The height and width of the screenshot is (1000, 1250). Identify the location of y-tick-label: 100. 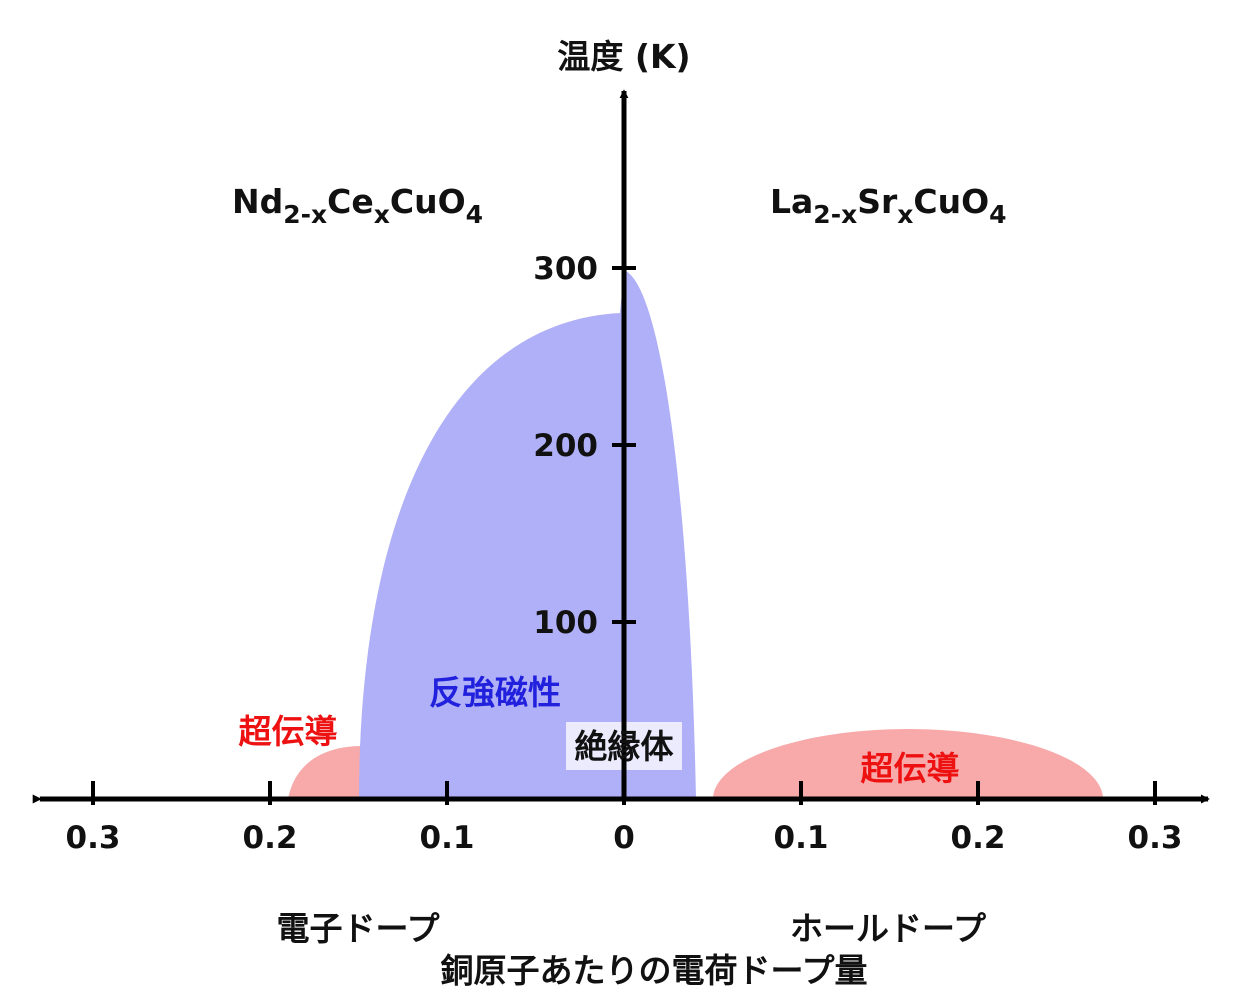
(565, 623).